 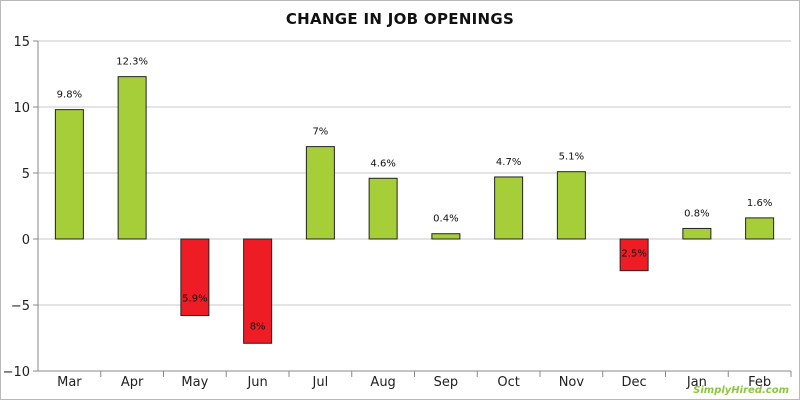 What do you see at coordinates (446, 236) in the screenshot?
I see `bar-sep` at bounding box center [446, 236].